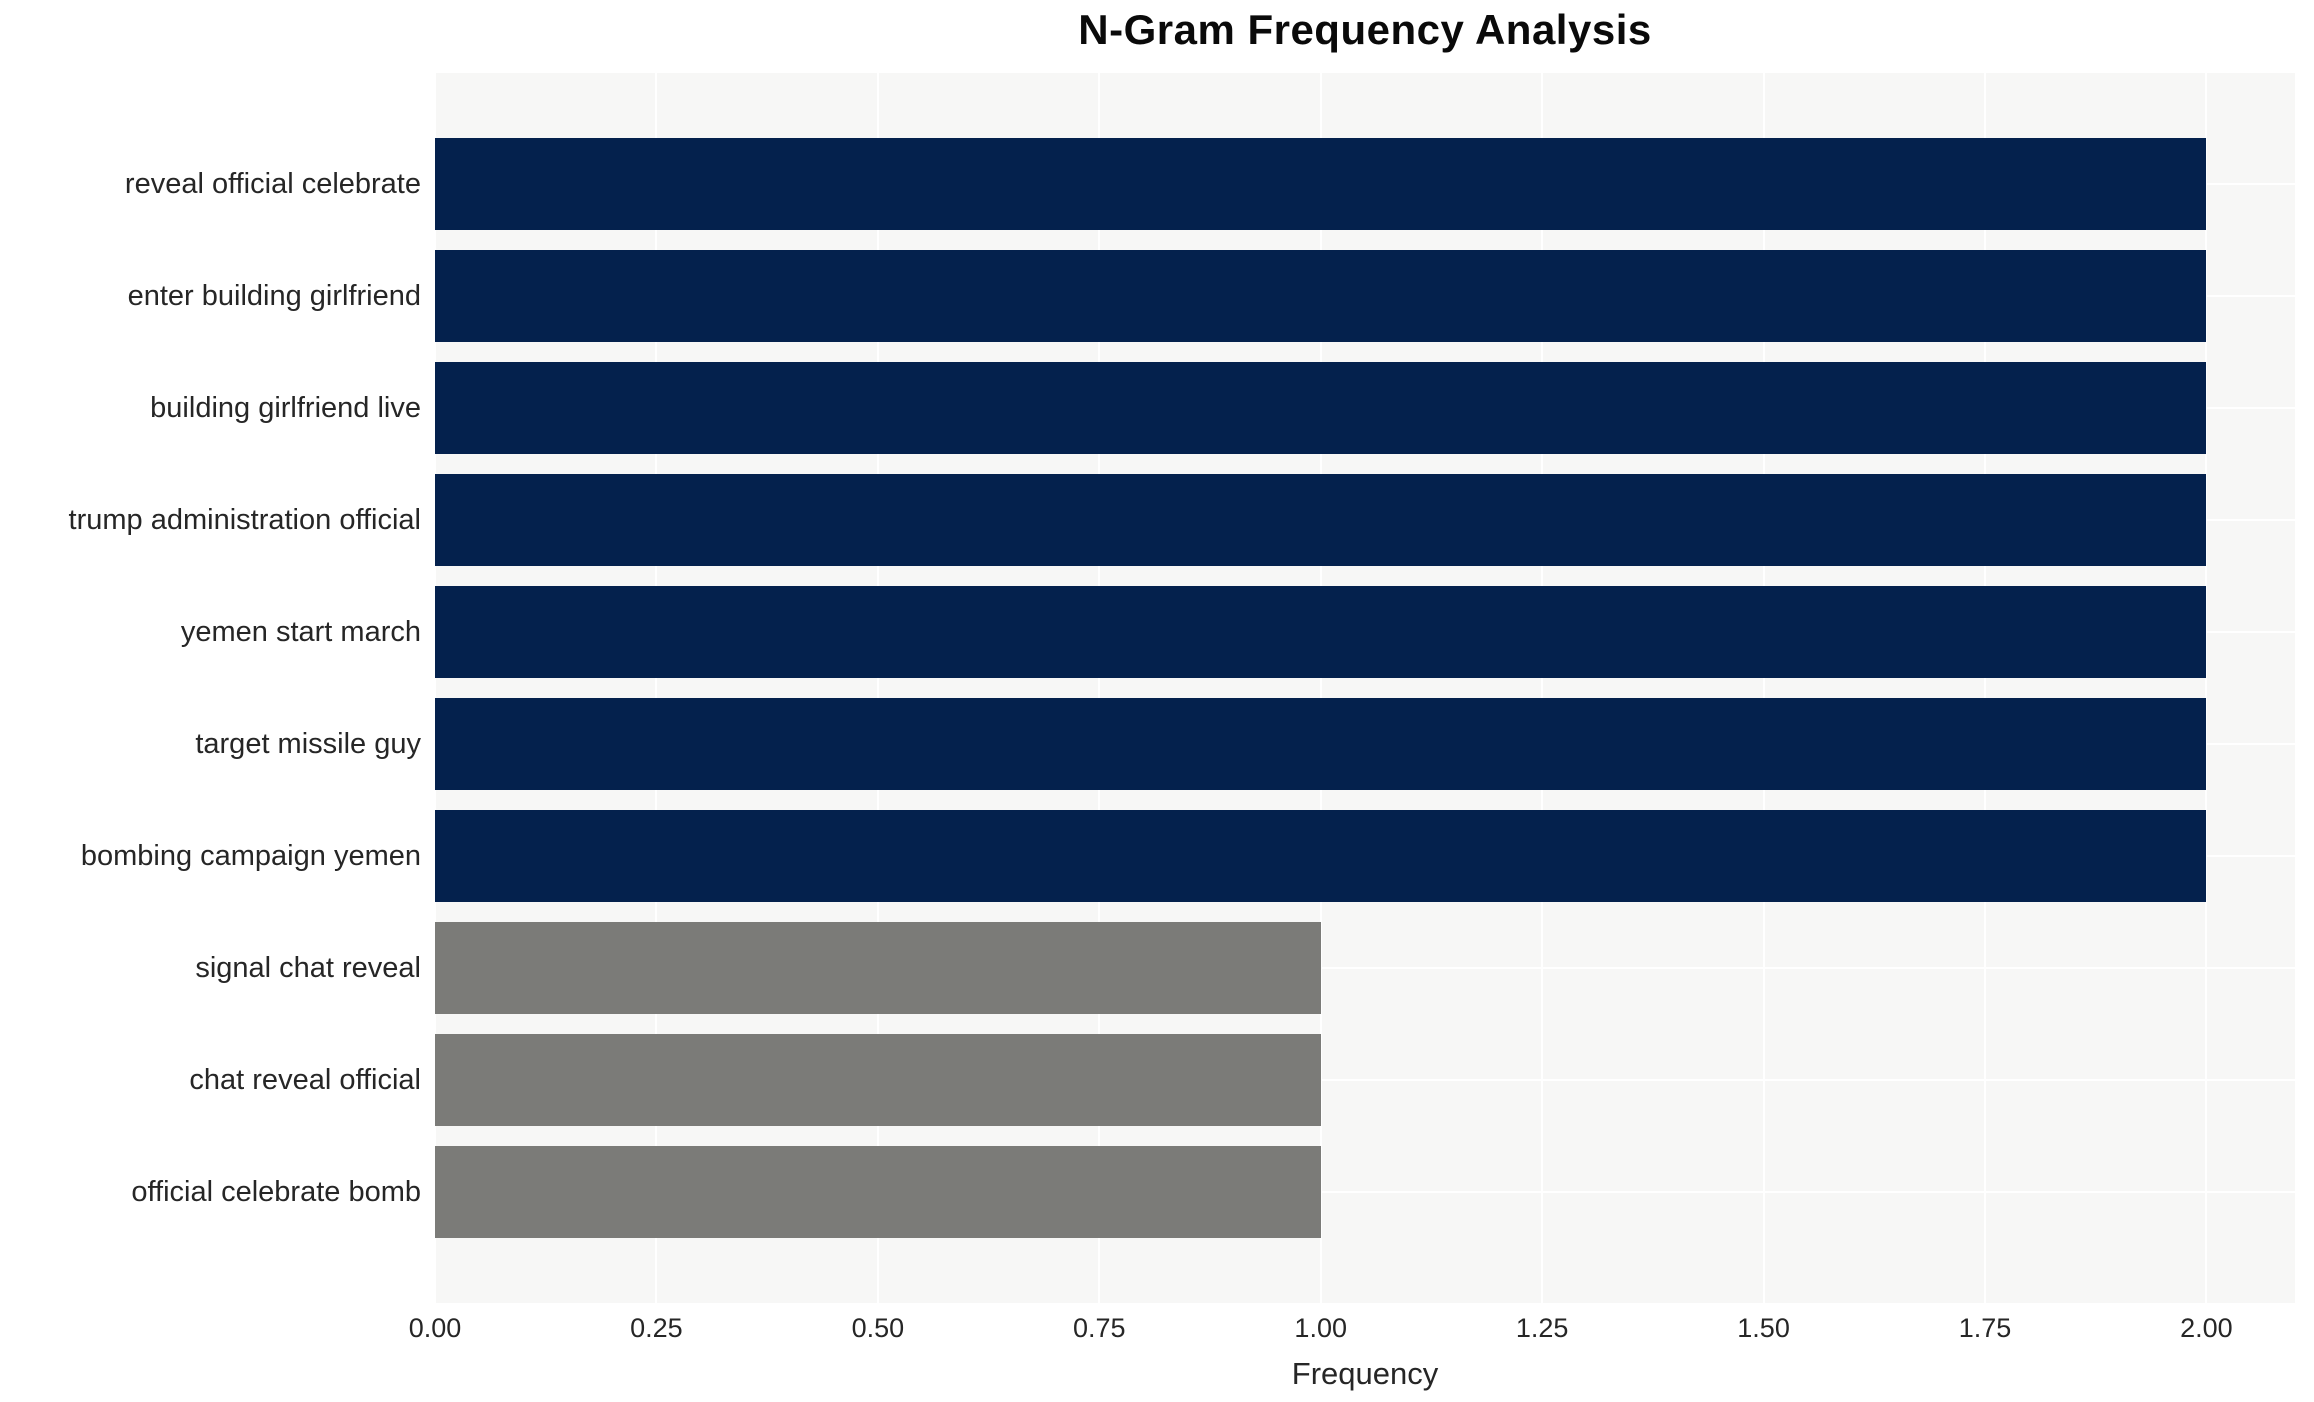 This screenshot has height=1402, width=2314. Describe the element at coordinates (877, 688) in the screenshot. I see `gridline-vertical-0.50` at that location.